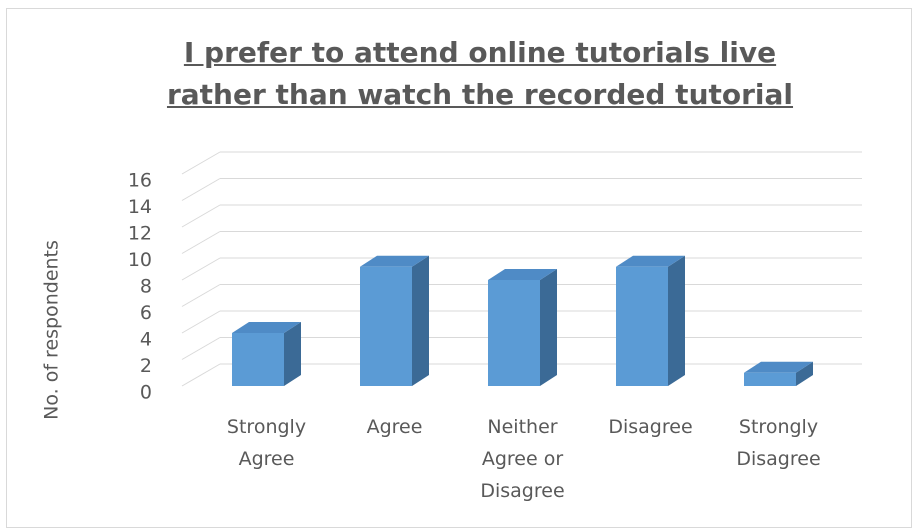 The height and width of the screenshot is (528, 920). I want to click on y-axis-label: No. of respondents, so click(52, 330).